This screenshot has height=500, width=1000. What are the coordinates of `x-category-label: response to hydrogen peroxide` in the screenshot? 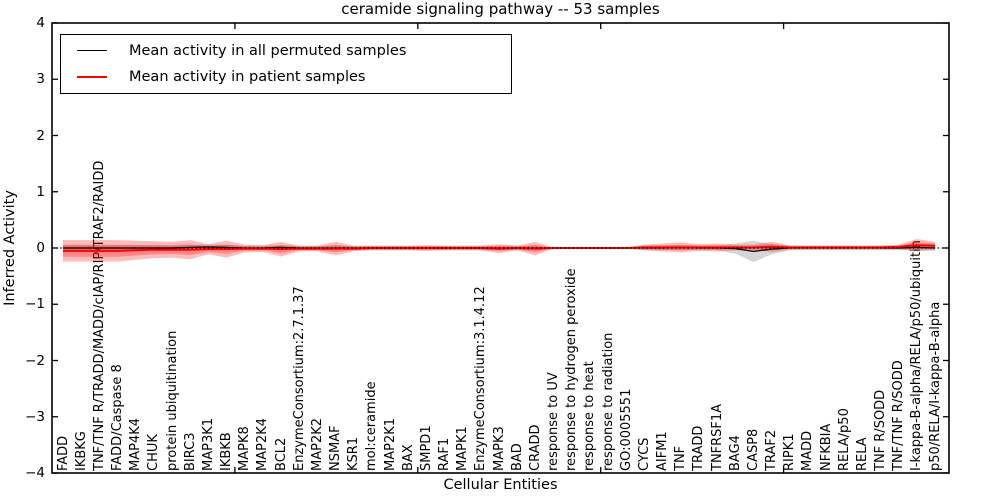 It's located at (572, 369).